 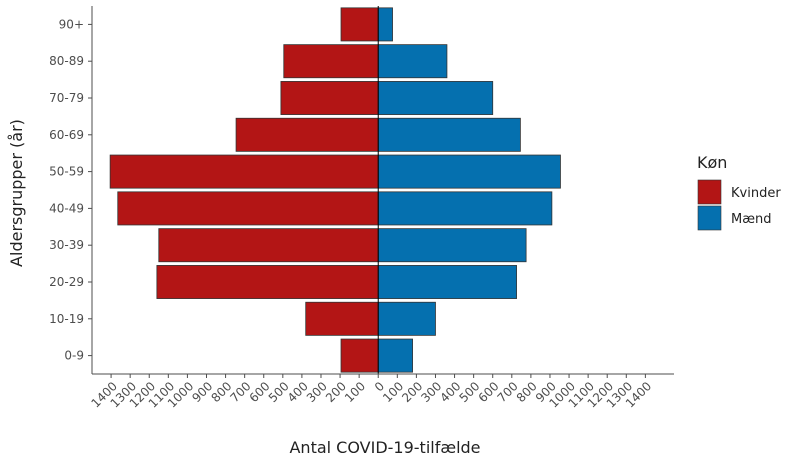 What do you see at coordinates (359, 24) in the screenshot?
I see `bar-kvinder-90plus` at bounding box center [359, 24].